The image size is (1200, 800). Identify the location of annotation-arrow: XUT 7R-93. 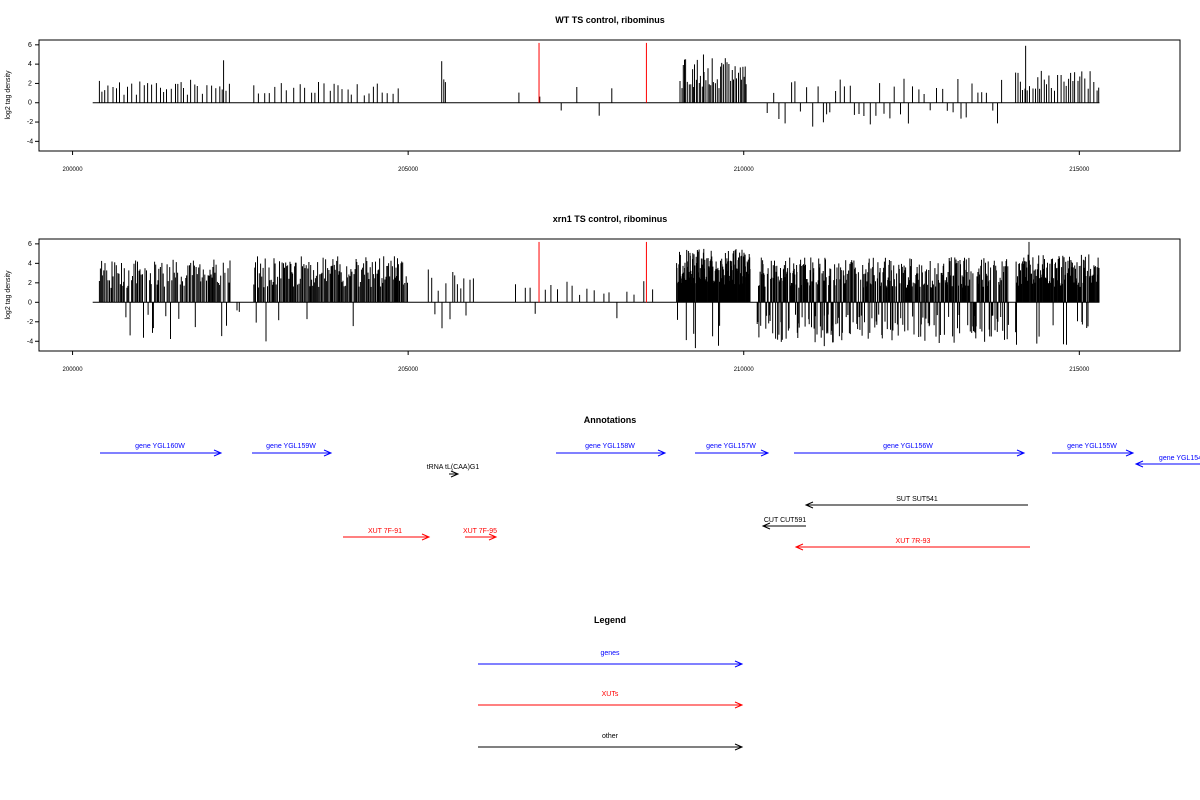
(912, 544).